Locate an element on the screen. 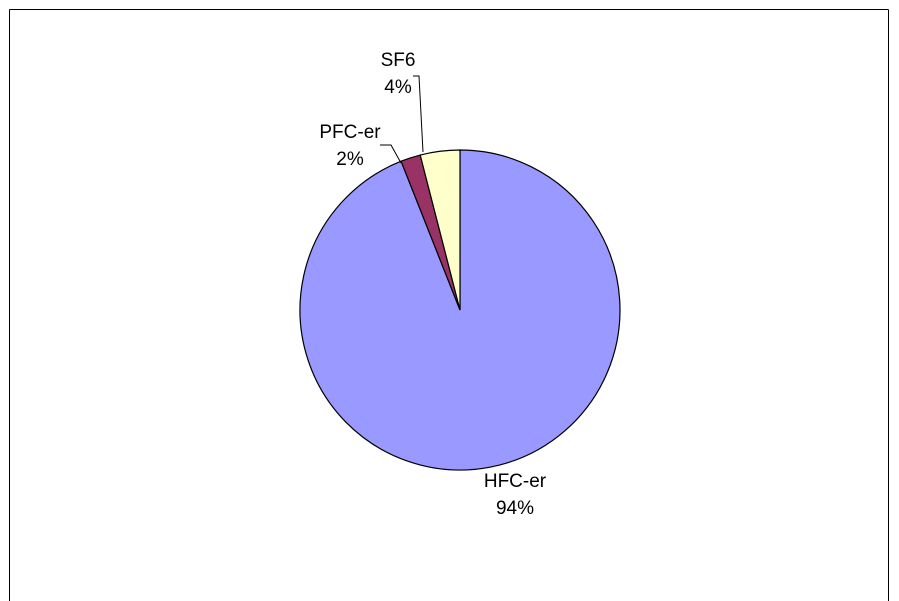 This screenshot has width=899, height=601. value-label: 2% is located at coordinates (350, 159).